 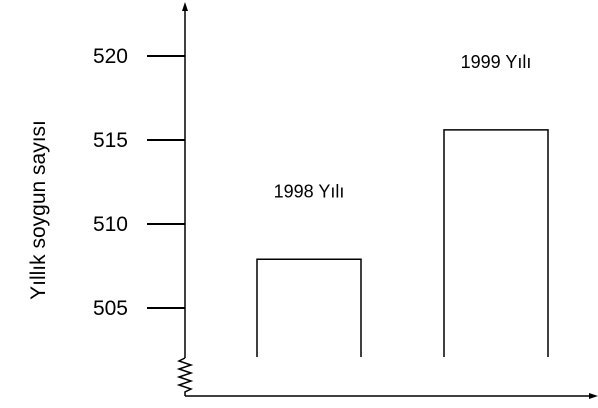 What do you see at coordinates (309, 307) in the screenshot?
I see `bar-1998` at bounding box center [309, 307].